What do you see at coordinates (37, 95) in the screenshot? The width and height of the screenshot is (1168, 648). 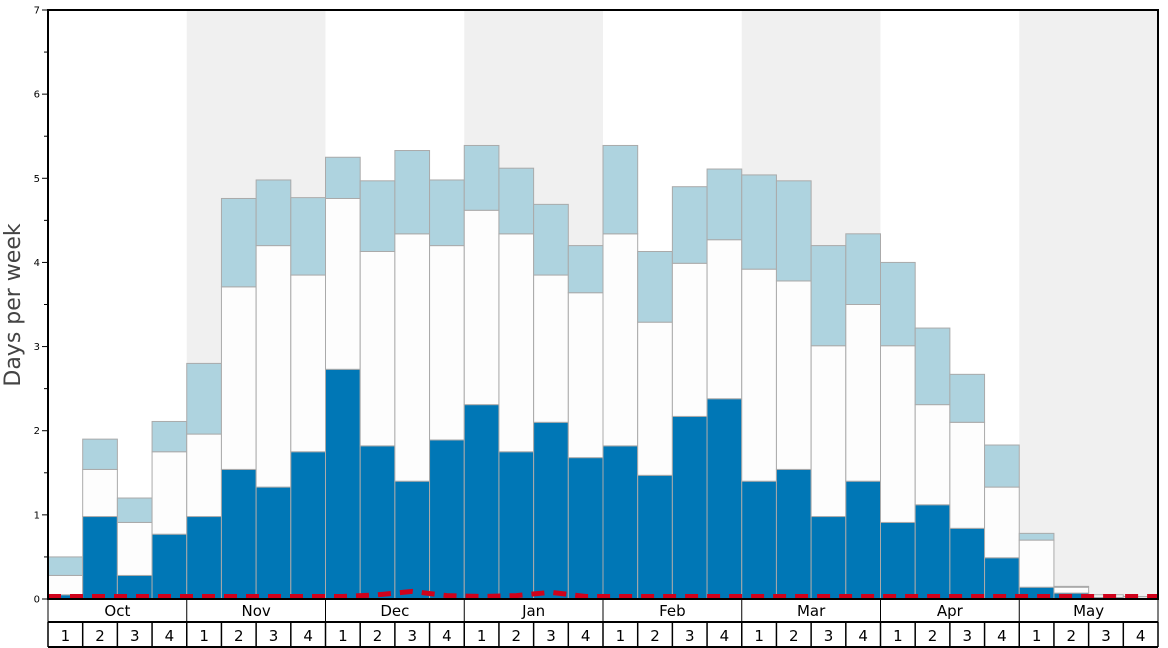 I see `y-tick-label: 6` at bounding box center [37, 95].